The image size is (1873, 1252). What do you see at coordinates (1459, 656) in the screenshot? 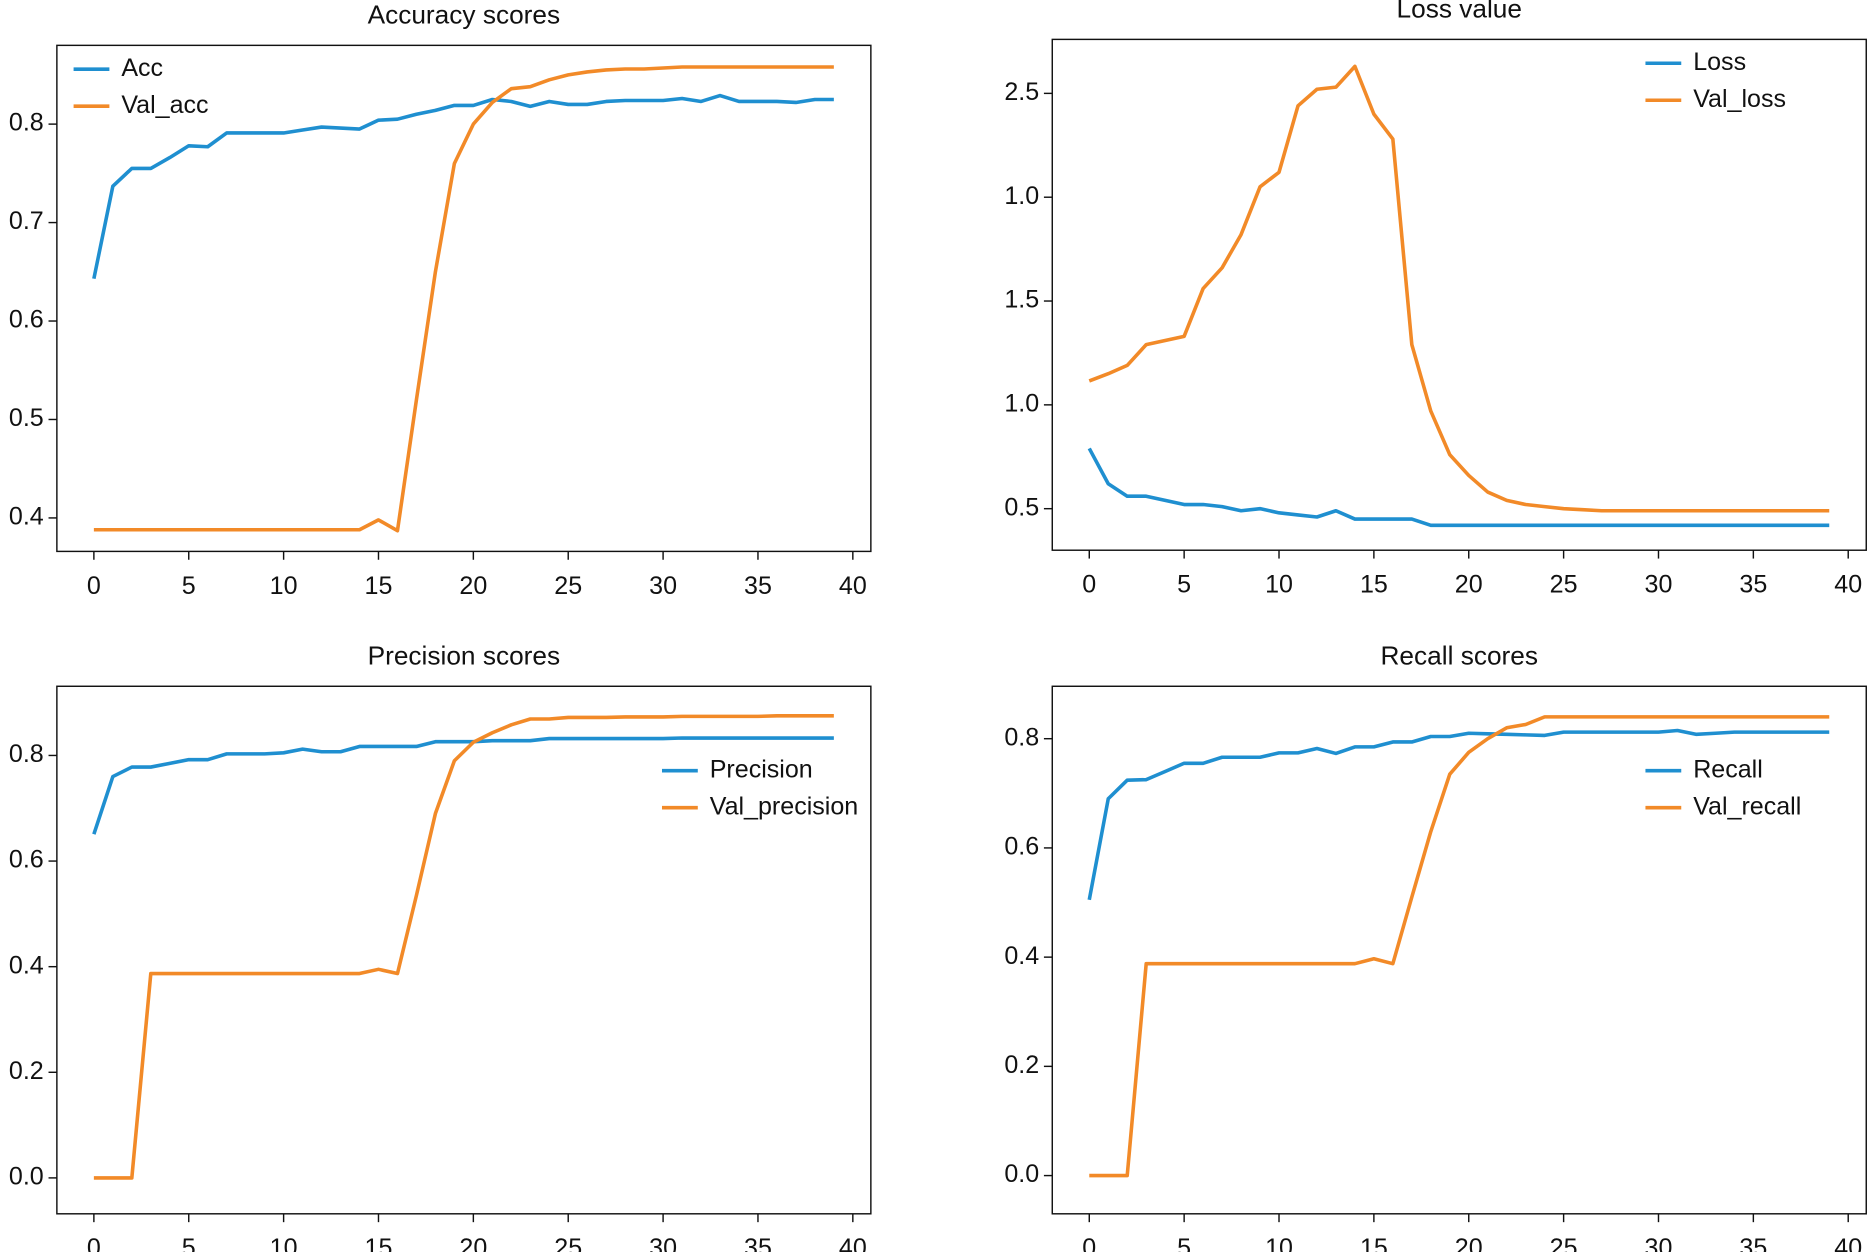
I see `subplot-title: Recall scores` at bounding box center [1459, 656].